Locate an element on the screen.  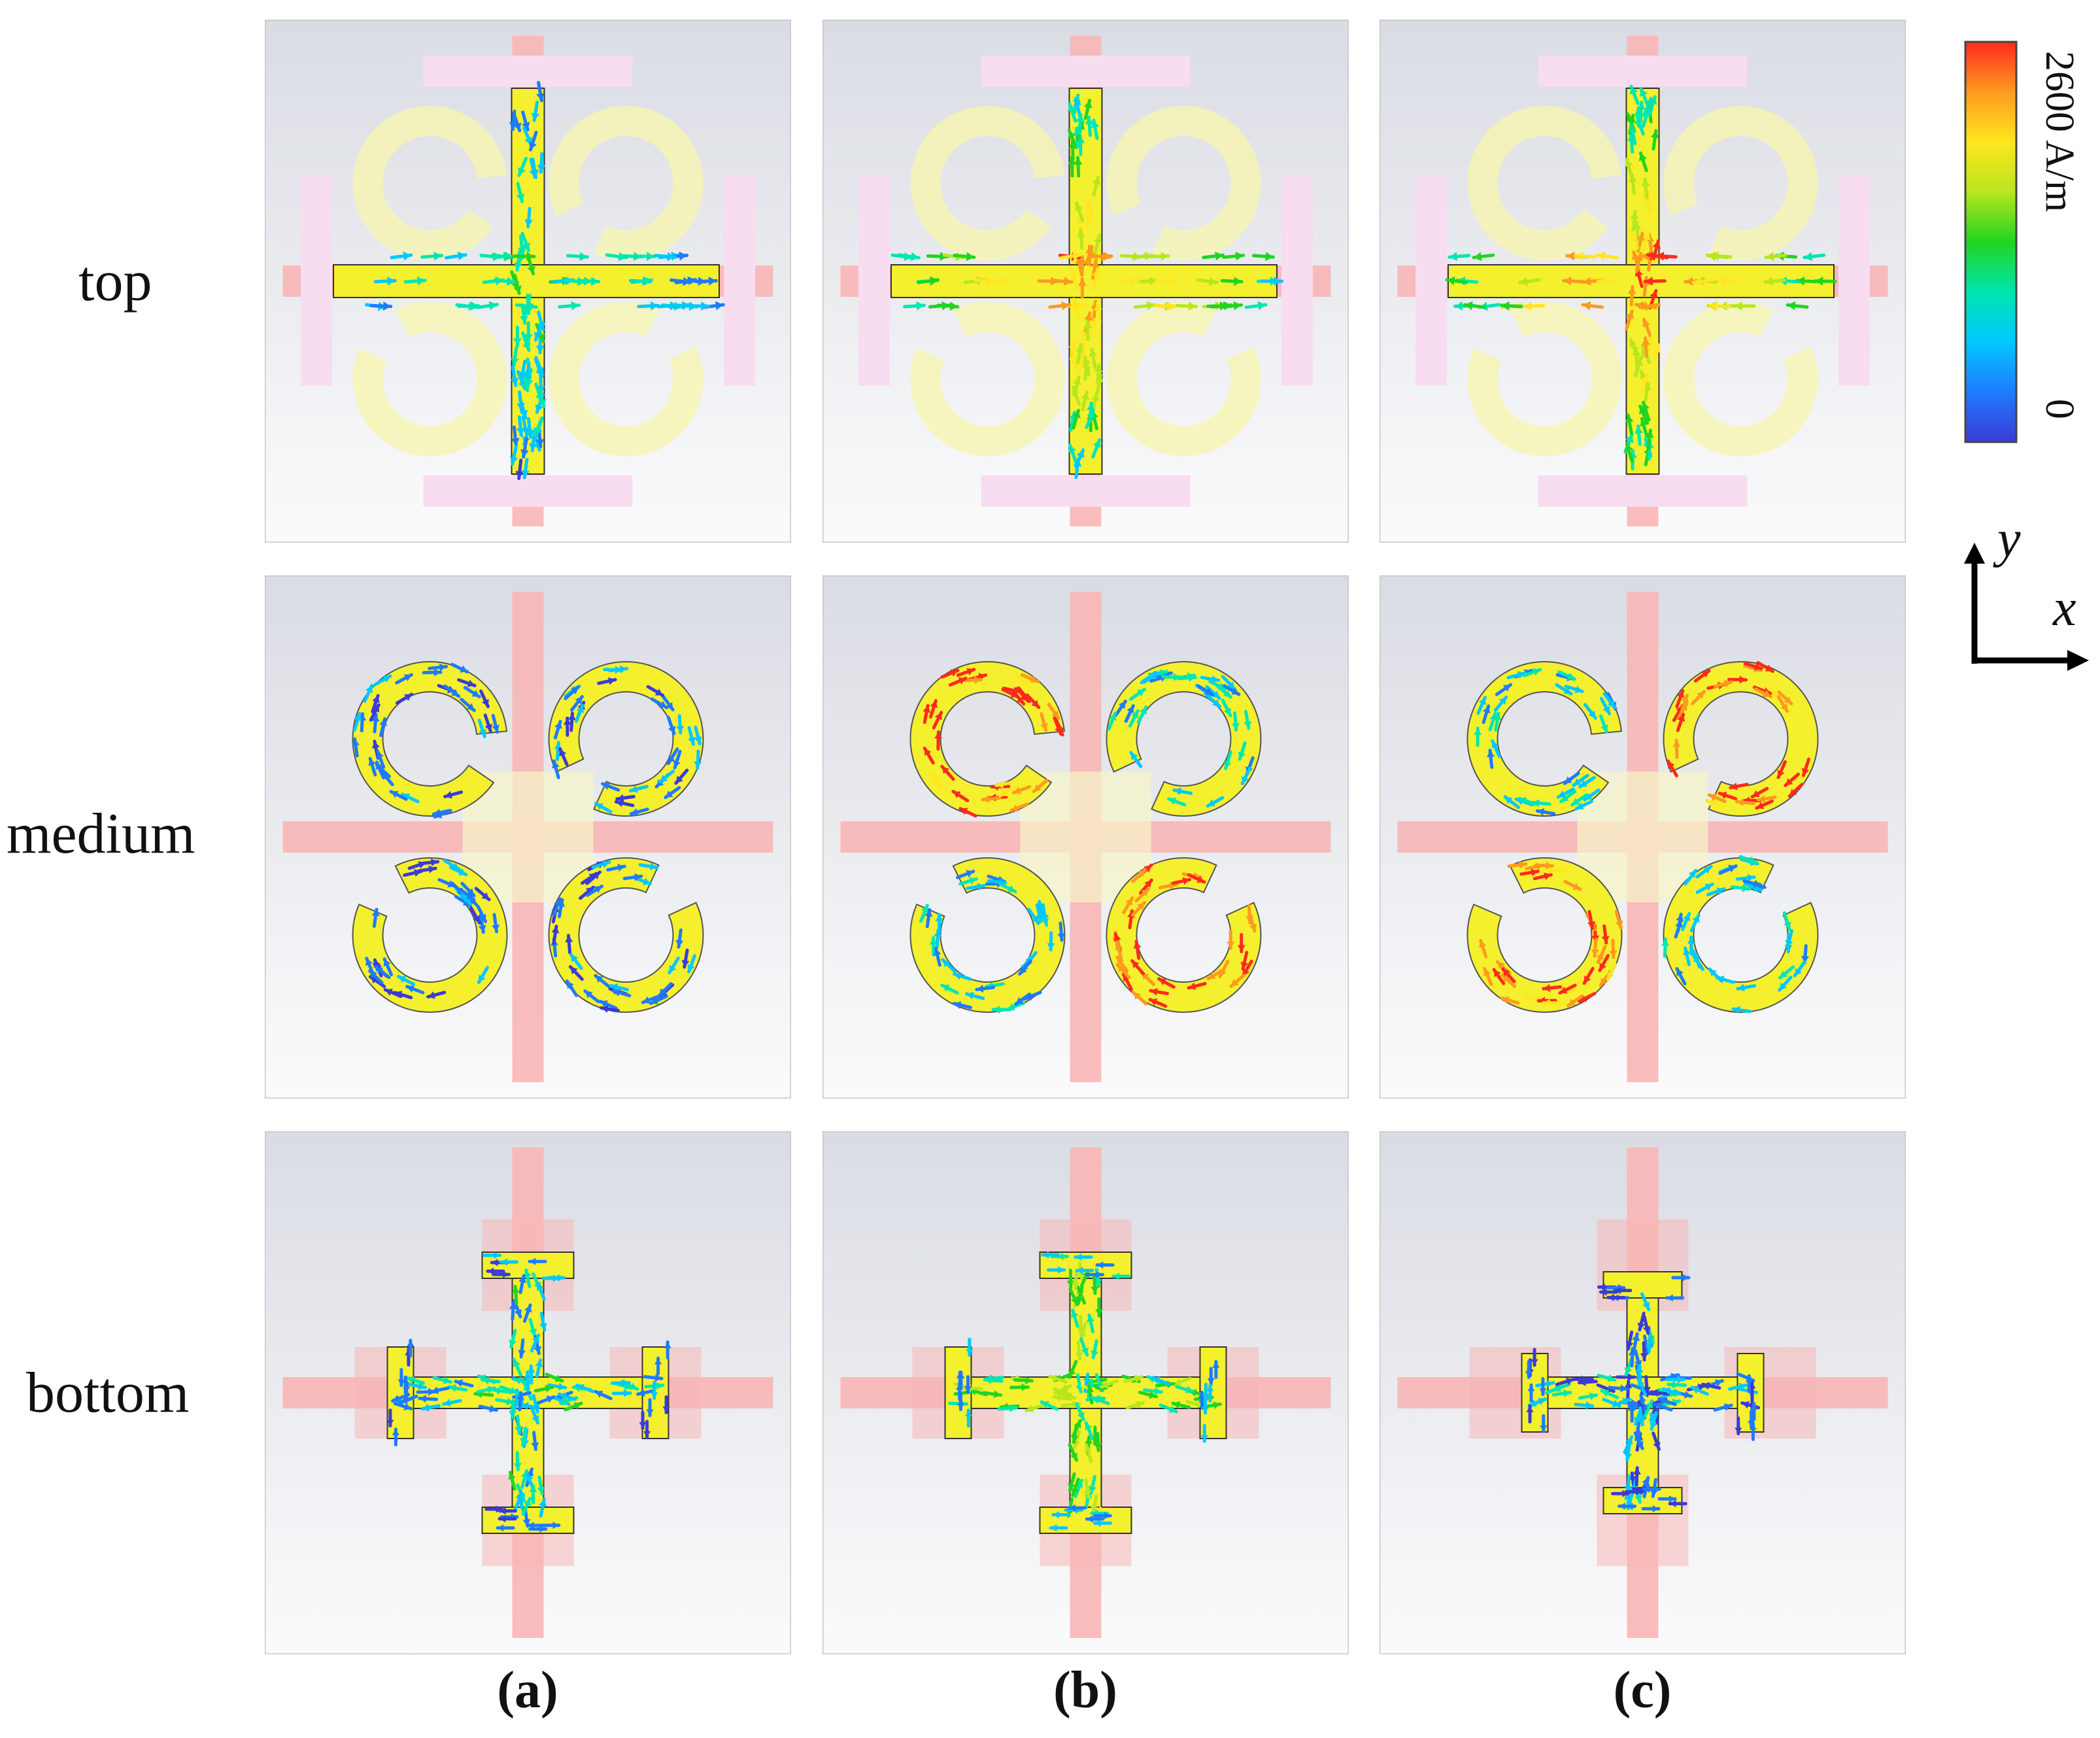
current-arrows-bottom-b is located at coordinates (1085, 1393).